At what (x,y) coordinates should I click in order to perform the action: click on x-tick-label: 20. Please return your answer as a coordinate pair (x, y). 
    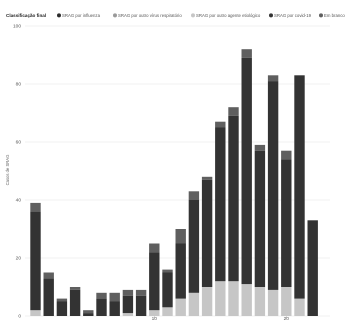
    Looking at the image, I should click on (287, 318).